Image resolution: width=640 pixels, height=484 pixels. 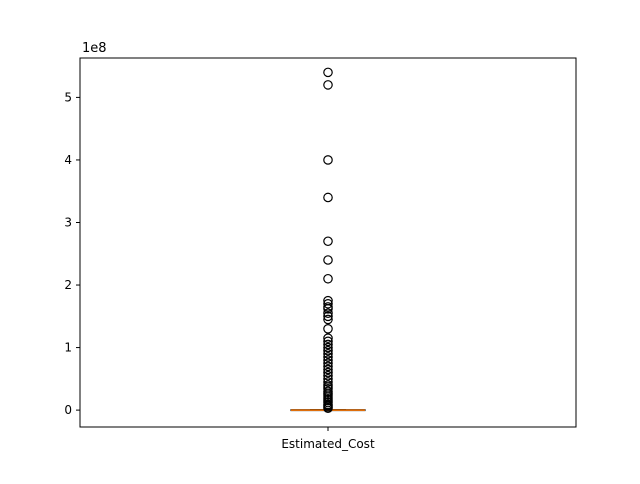 I want to click on outliers, so click(x=328, y=240).